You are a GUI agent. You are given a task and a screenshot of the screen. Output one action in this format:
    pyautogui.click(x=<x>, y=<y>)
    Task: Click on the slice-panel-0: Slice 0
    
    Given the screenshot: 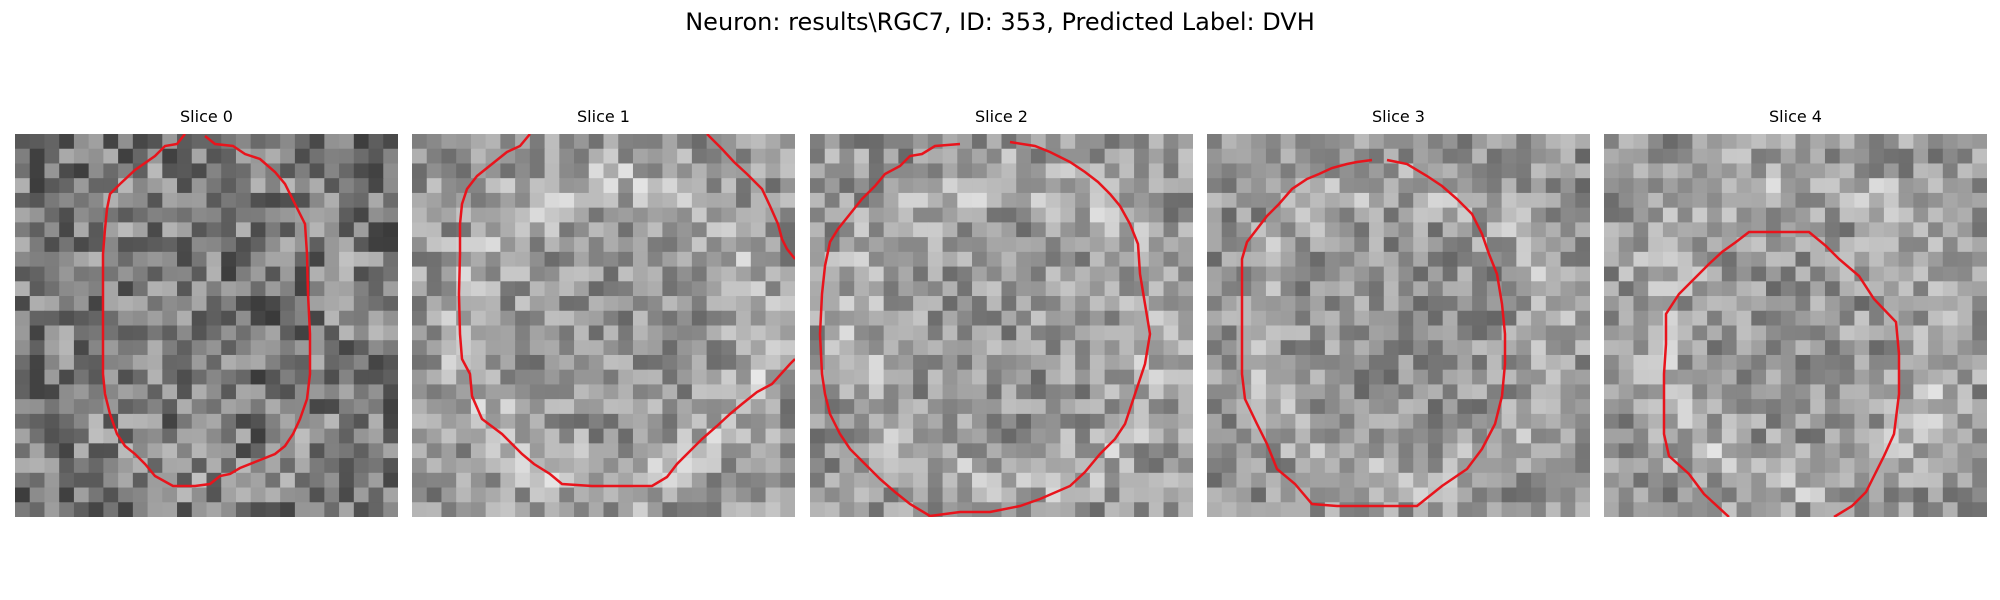 What is the action you would take?
    pyautogui.click(x=206, y=312)
    